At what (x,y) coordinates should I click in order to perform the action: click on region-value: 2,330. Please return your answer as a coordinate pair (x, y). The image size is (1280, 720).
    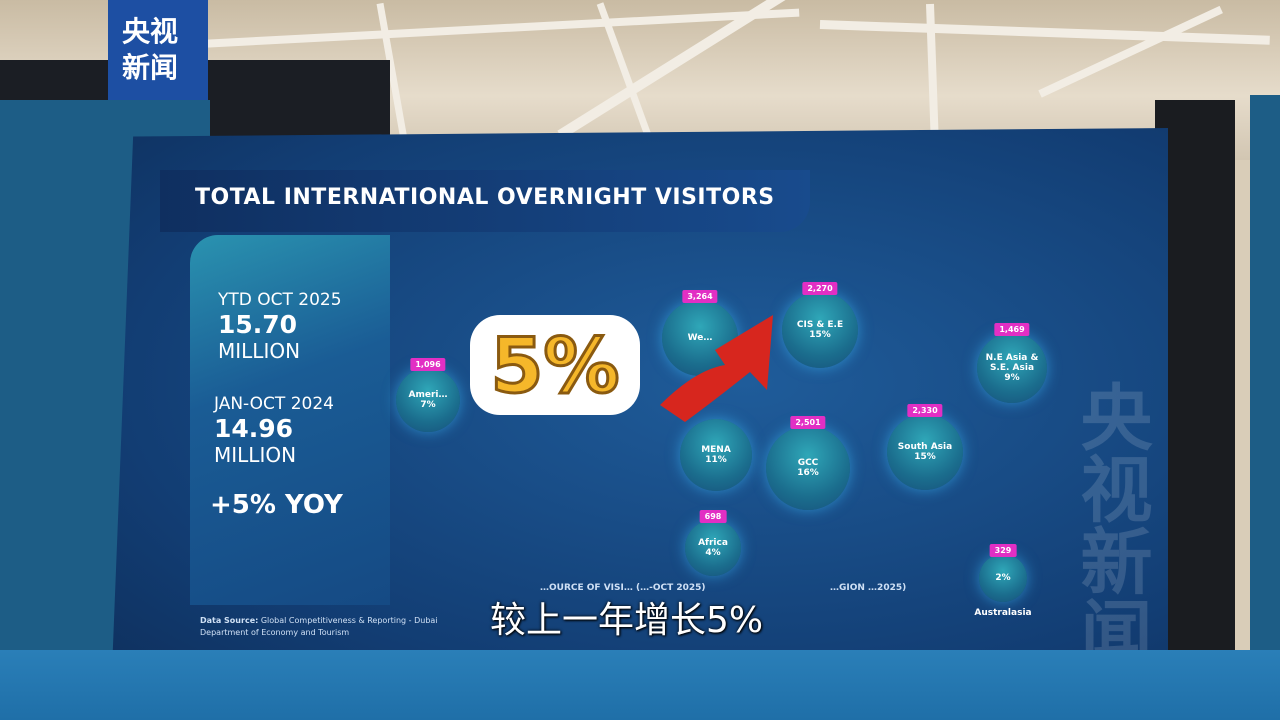
    Looking at the image, I should click on (925, 410).